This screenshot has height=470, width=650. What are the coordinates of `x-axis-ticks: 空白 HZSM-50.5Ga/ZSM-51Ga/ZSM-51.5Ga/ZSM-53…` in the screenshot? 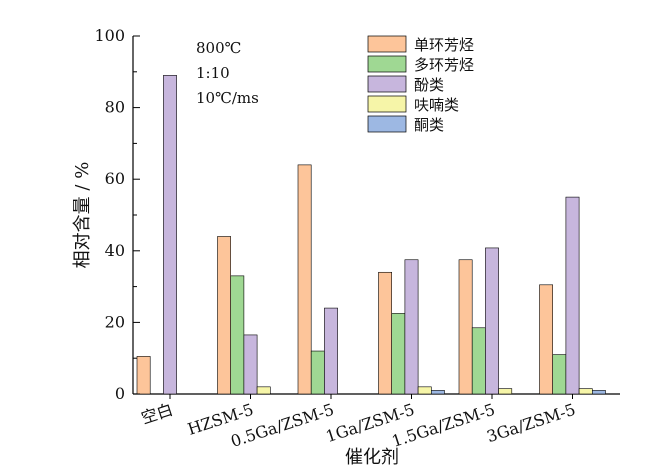 It's located at (358, 422).